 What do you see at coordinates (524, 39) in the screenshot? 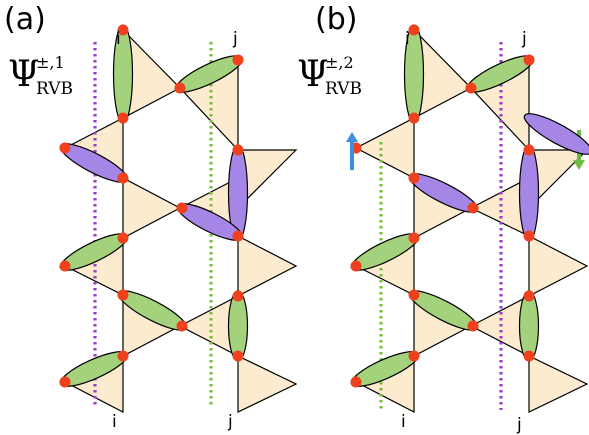
I see `panel-b-label-top-j: j` at bounding box center [524, 39].